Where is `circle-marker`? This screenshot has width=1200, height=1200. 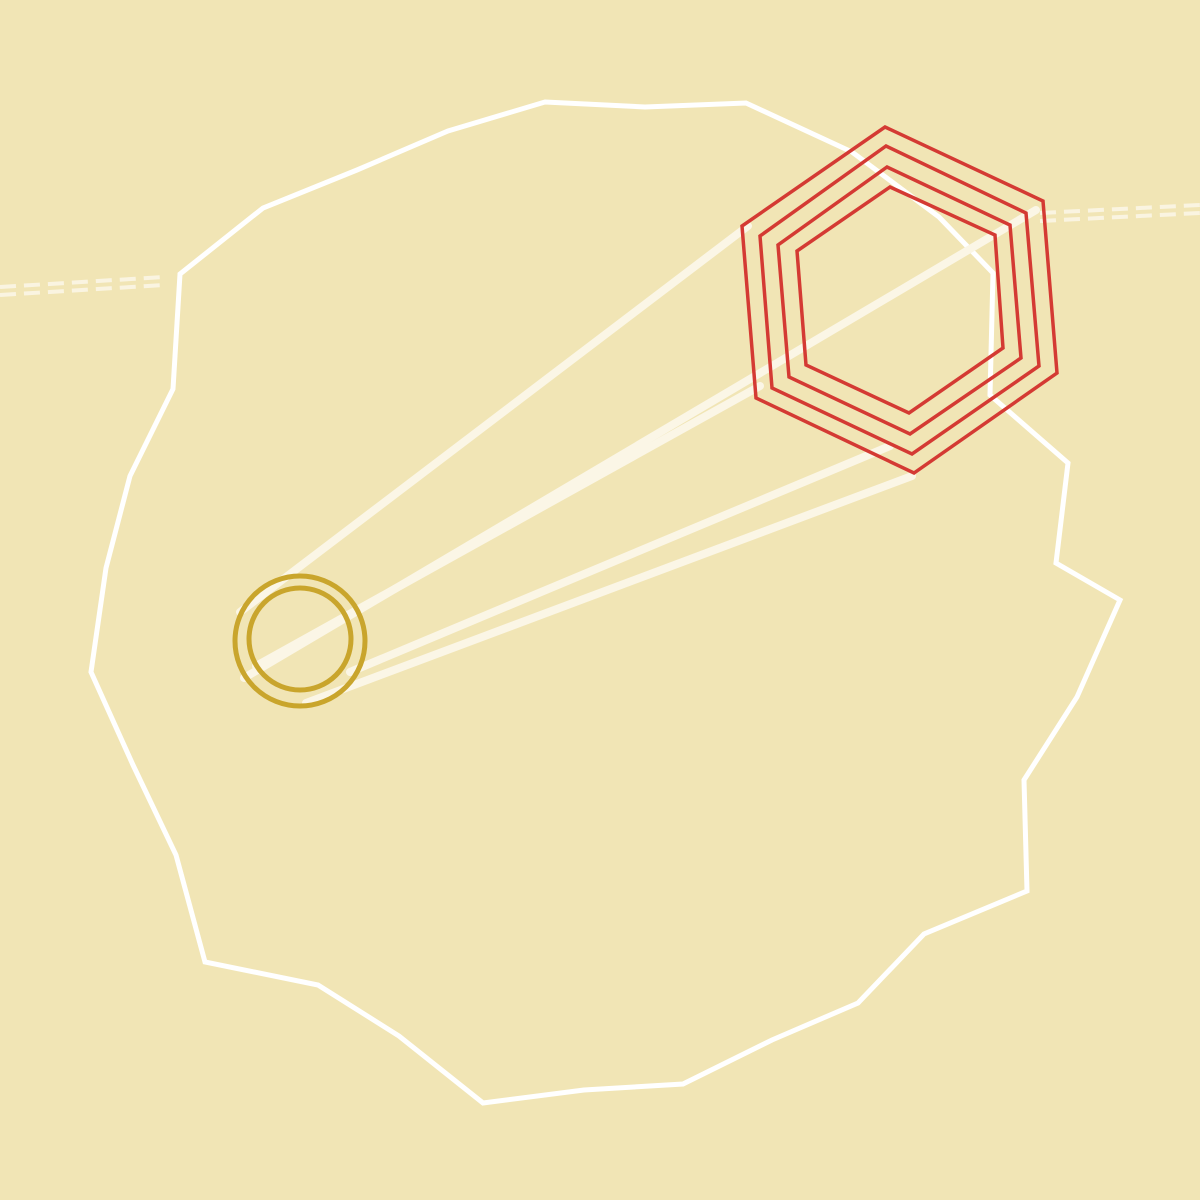 circle-marker is located at coordinates (300, 641).